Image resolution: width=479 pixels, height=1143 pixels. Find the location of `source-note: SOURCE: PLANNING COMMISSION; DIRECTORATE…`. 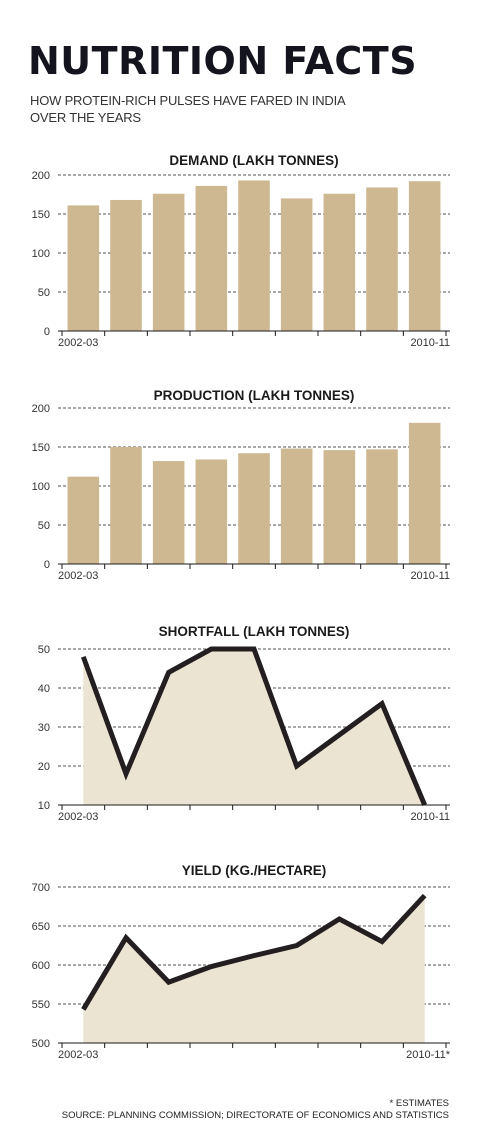

source-note: SOURCE: PLANNING COMMISSION; DIRECTORATE… is located at coordinates (255, 1115).